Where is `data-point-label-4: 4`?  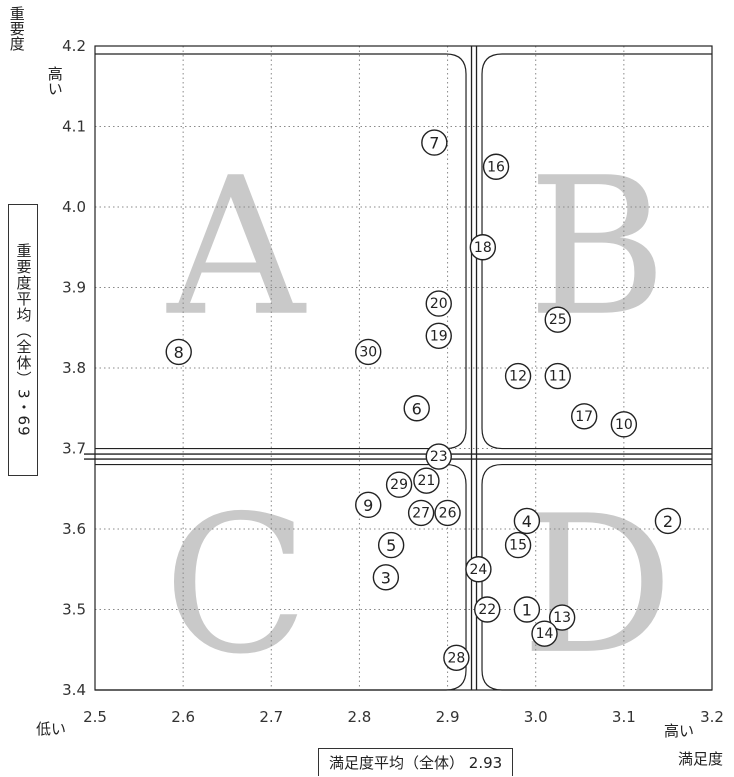
data-point-label-4: 4 is located at coordinates (527, 521).